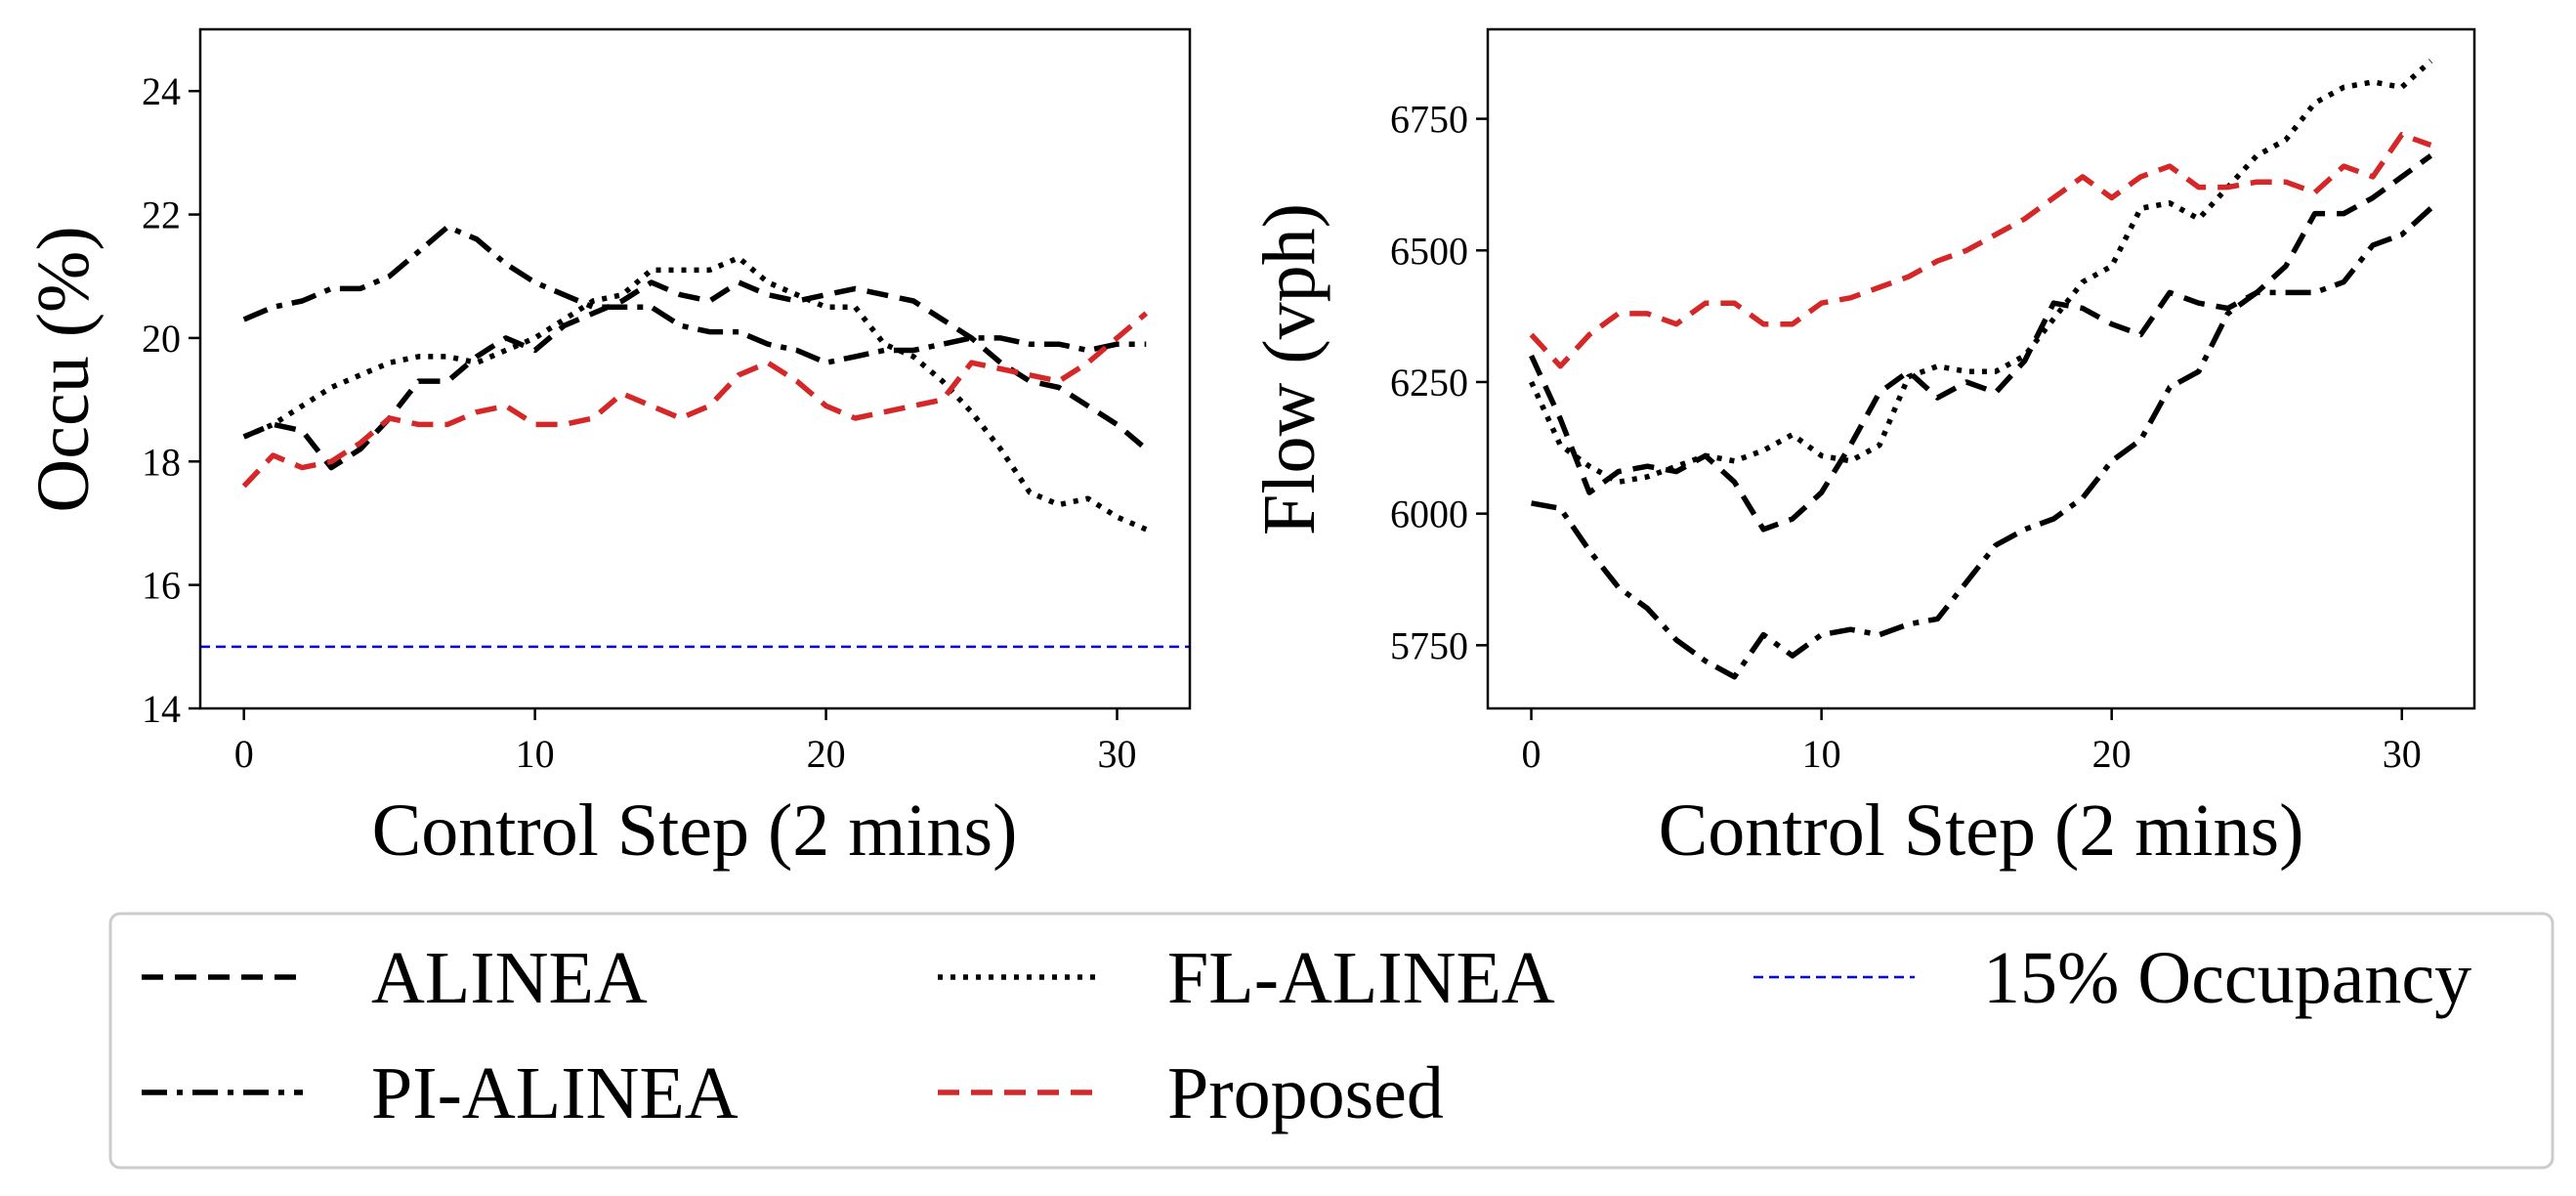 This screenshot has height=1196, width=2576. I want to click on occupancy-y-tick-label: 18, so click(161, 462).